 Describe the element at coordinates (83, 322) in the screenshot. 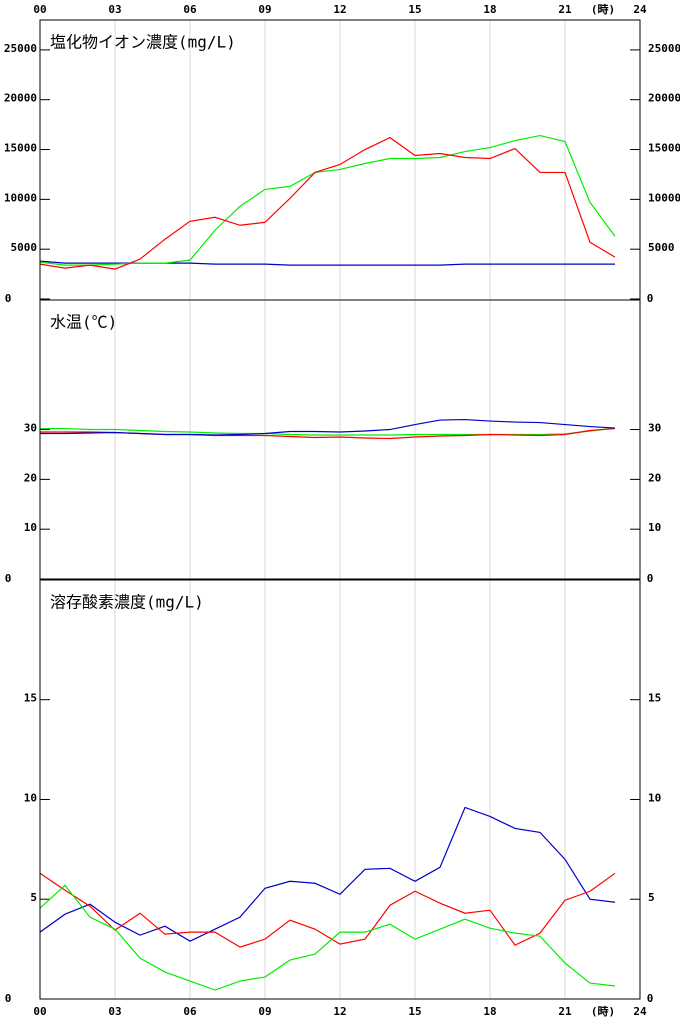

I see `panel-title: 水温(℃)` at that location.